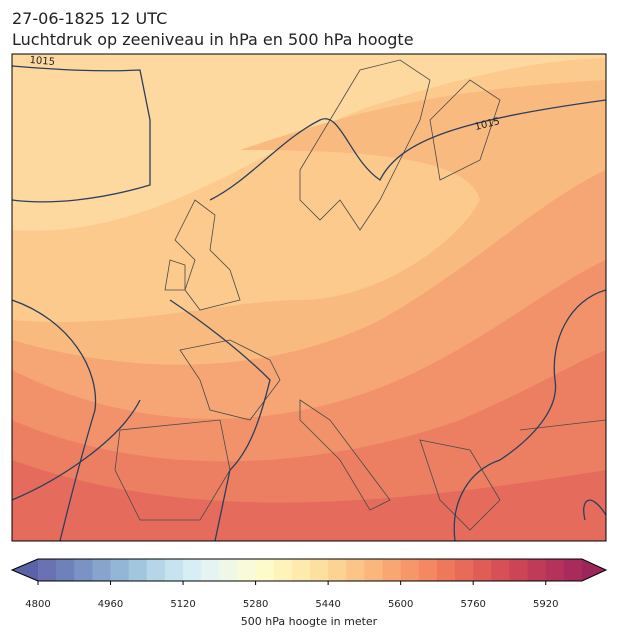 The image size is (618, 643). Describe the element at coordinates (472, 604) in the screenshot. I see `colorbar-tick-label: 5760` at that location.